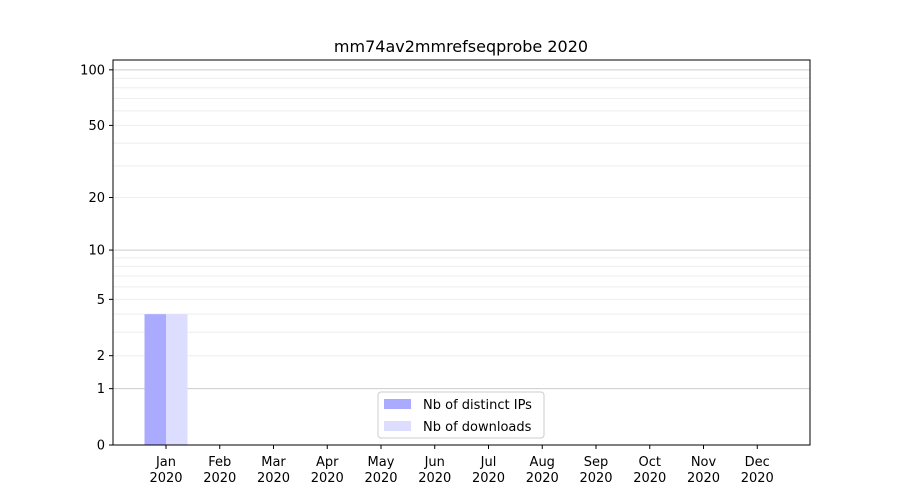 This screenshot has height=504, width=900. I want to click on x-tick-label: Sep 2020, so click(595, 470).